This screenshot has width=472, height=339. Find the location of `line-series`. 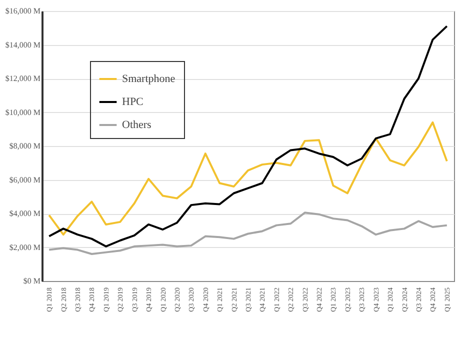

line-series is located at coordinates (248, 233).